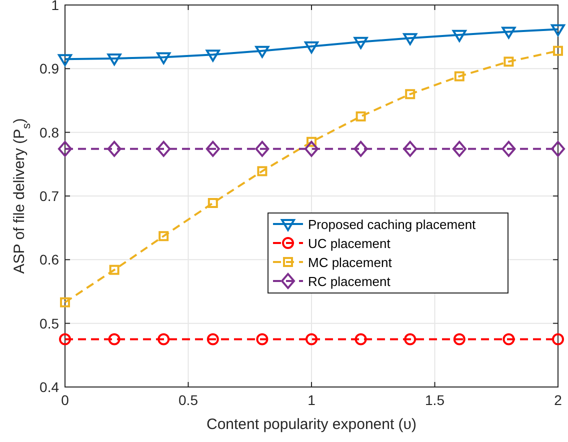 The width and height of the screenshot is (568, 442). I want to click on y-tick-label: 1, so click(55, 6).